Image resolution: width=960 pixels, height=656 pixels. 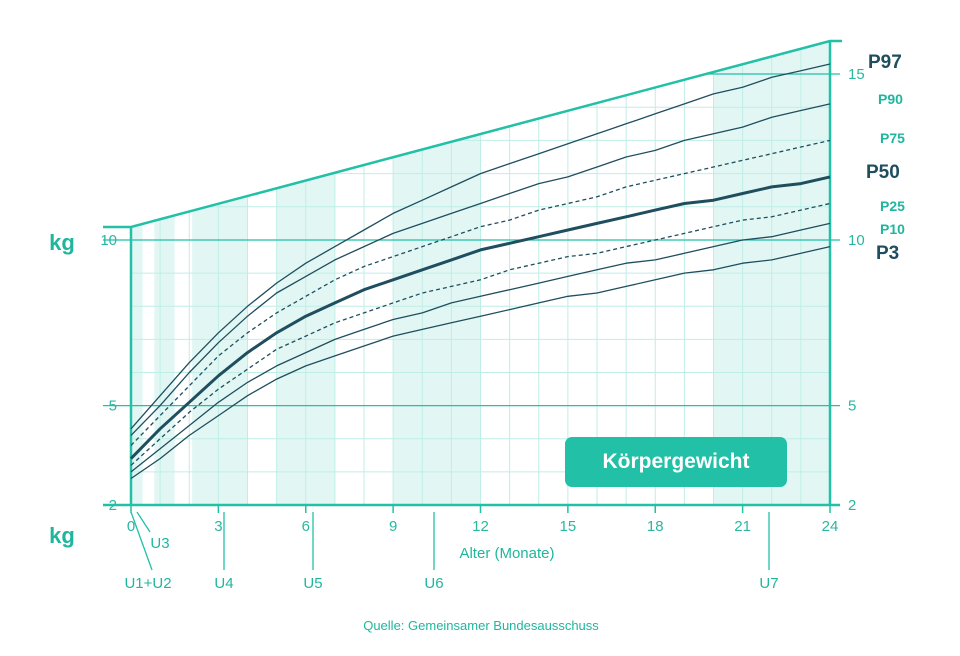 I want to click on x-tick-0: 0, so click(x=131, y=526).